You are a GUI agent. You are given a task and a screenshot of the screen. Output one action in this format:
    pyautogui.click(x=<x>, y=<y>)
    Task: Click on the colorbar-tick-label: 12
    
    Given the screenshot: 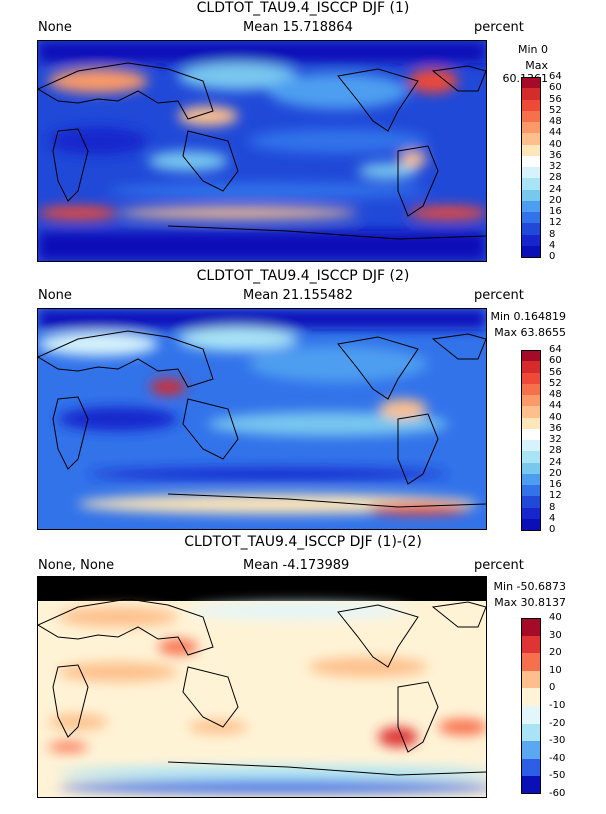 What is the action you would take?
    pyautogui.click(x=555, y=223)
    